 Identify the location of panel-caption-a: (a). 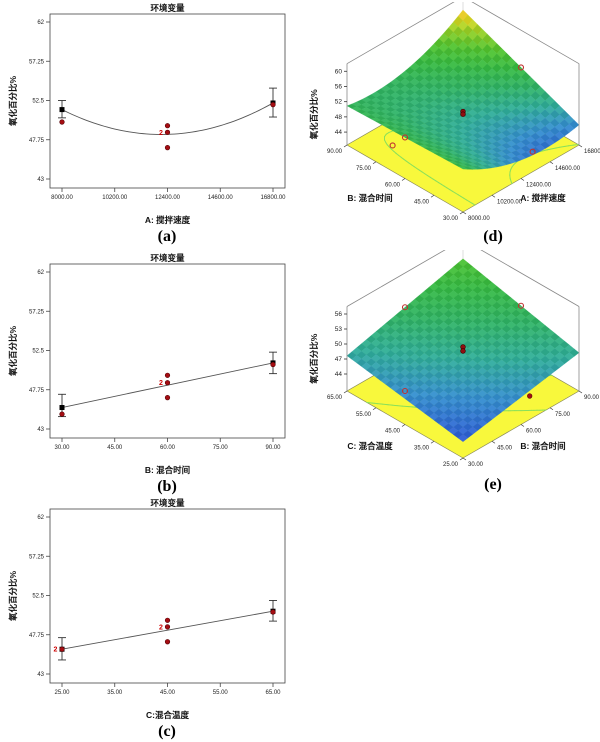
(167, 236).